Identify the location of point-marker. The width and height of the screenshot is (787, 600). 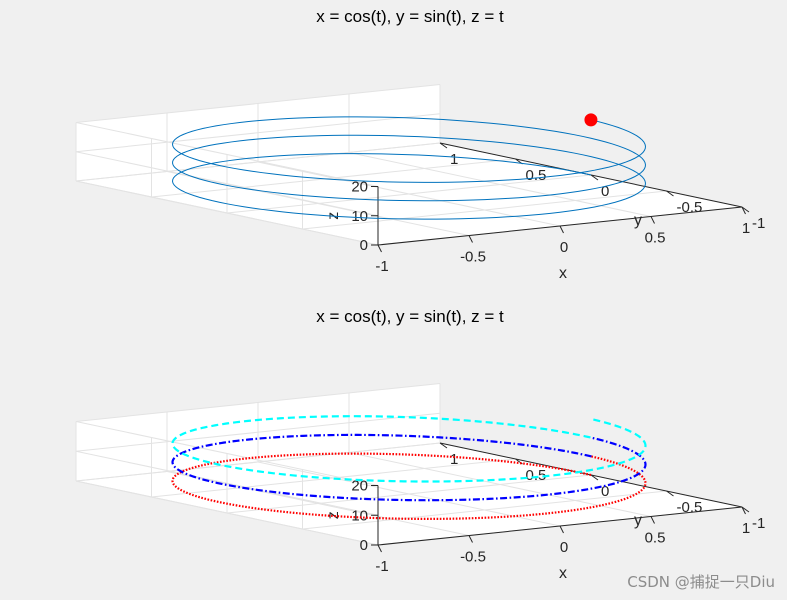
(591, 120).